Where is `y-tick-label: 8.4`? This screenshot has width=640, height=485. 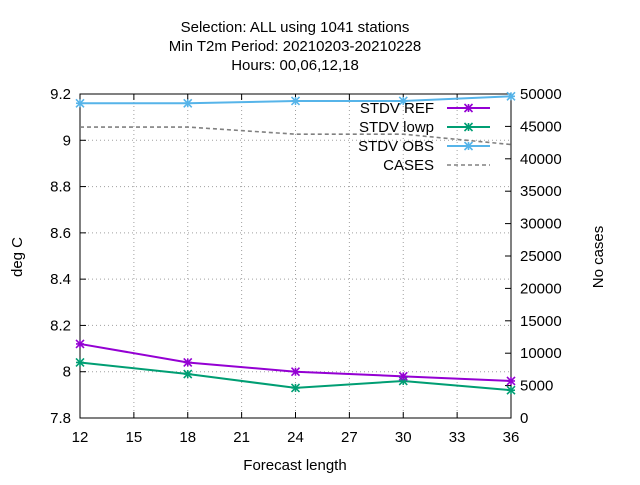
y-tick-label: 8.4 is located at coordinates (60, 279).